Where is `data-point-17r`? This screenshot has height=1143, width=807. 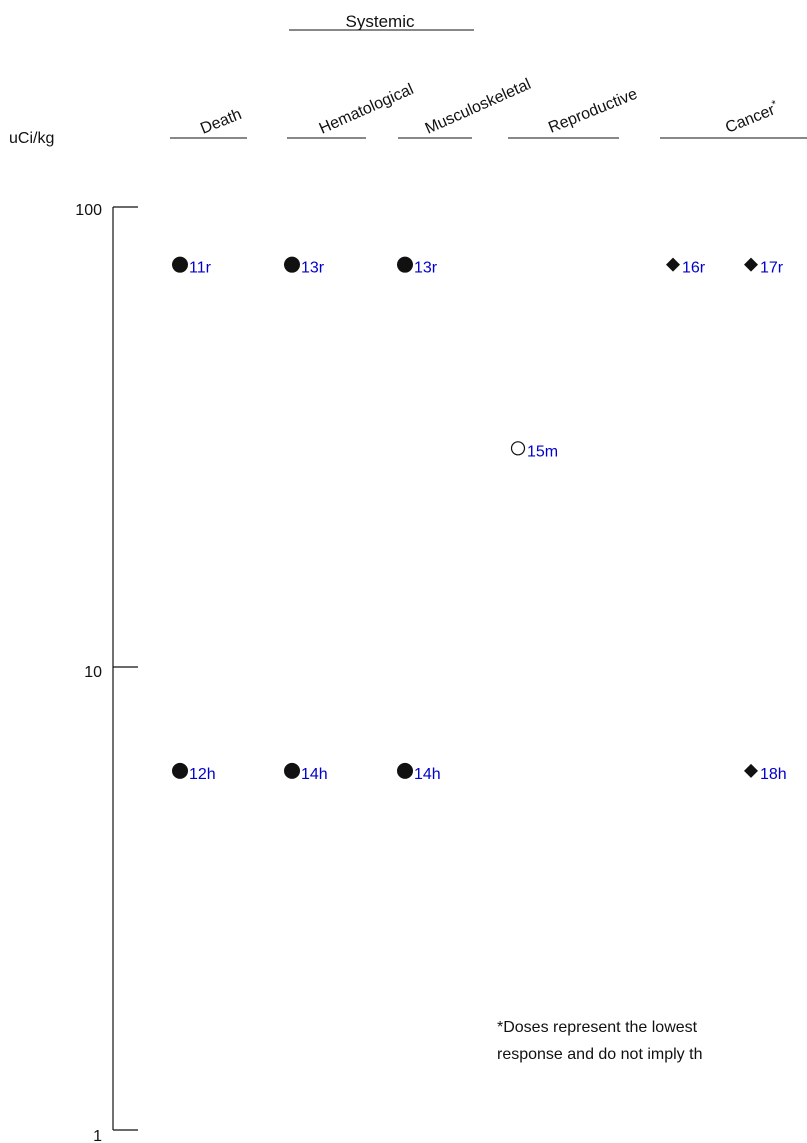
data-point-17r is located at coordinates (751, 264).